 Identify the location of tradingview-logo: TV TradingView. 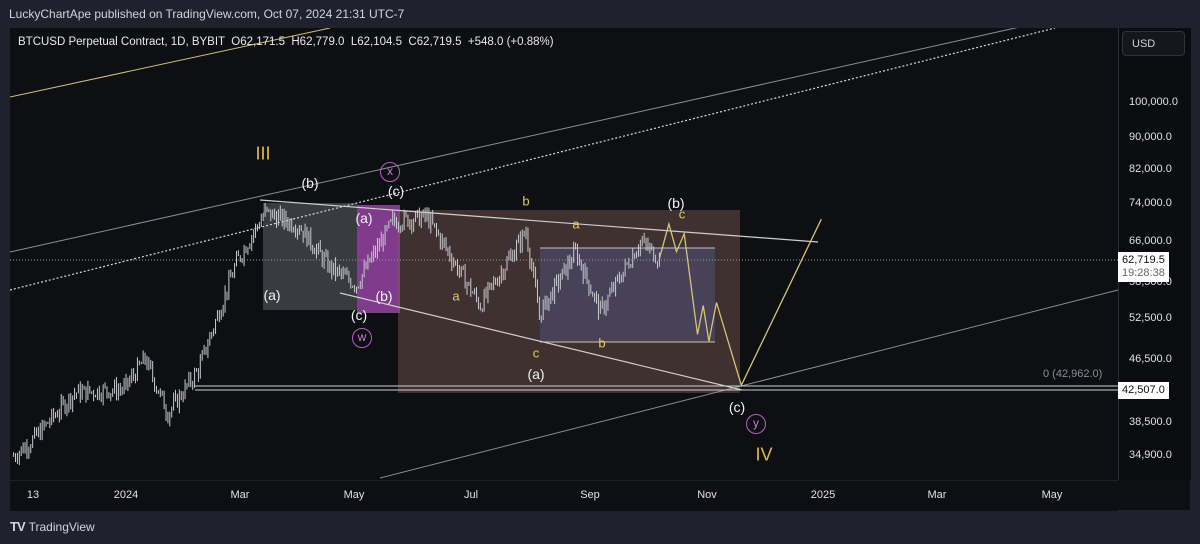
(52, 526).